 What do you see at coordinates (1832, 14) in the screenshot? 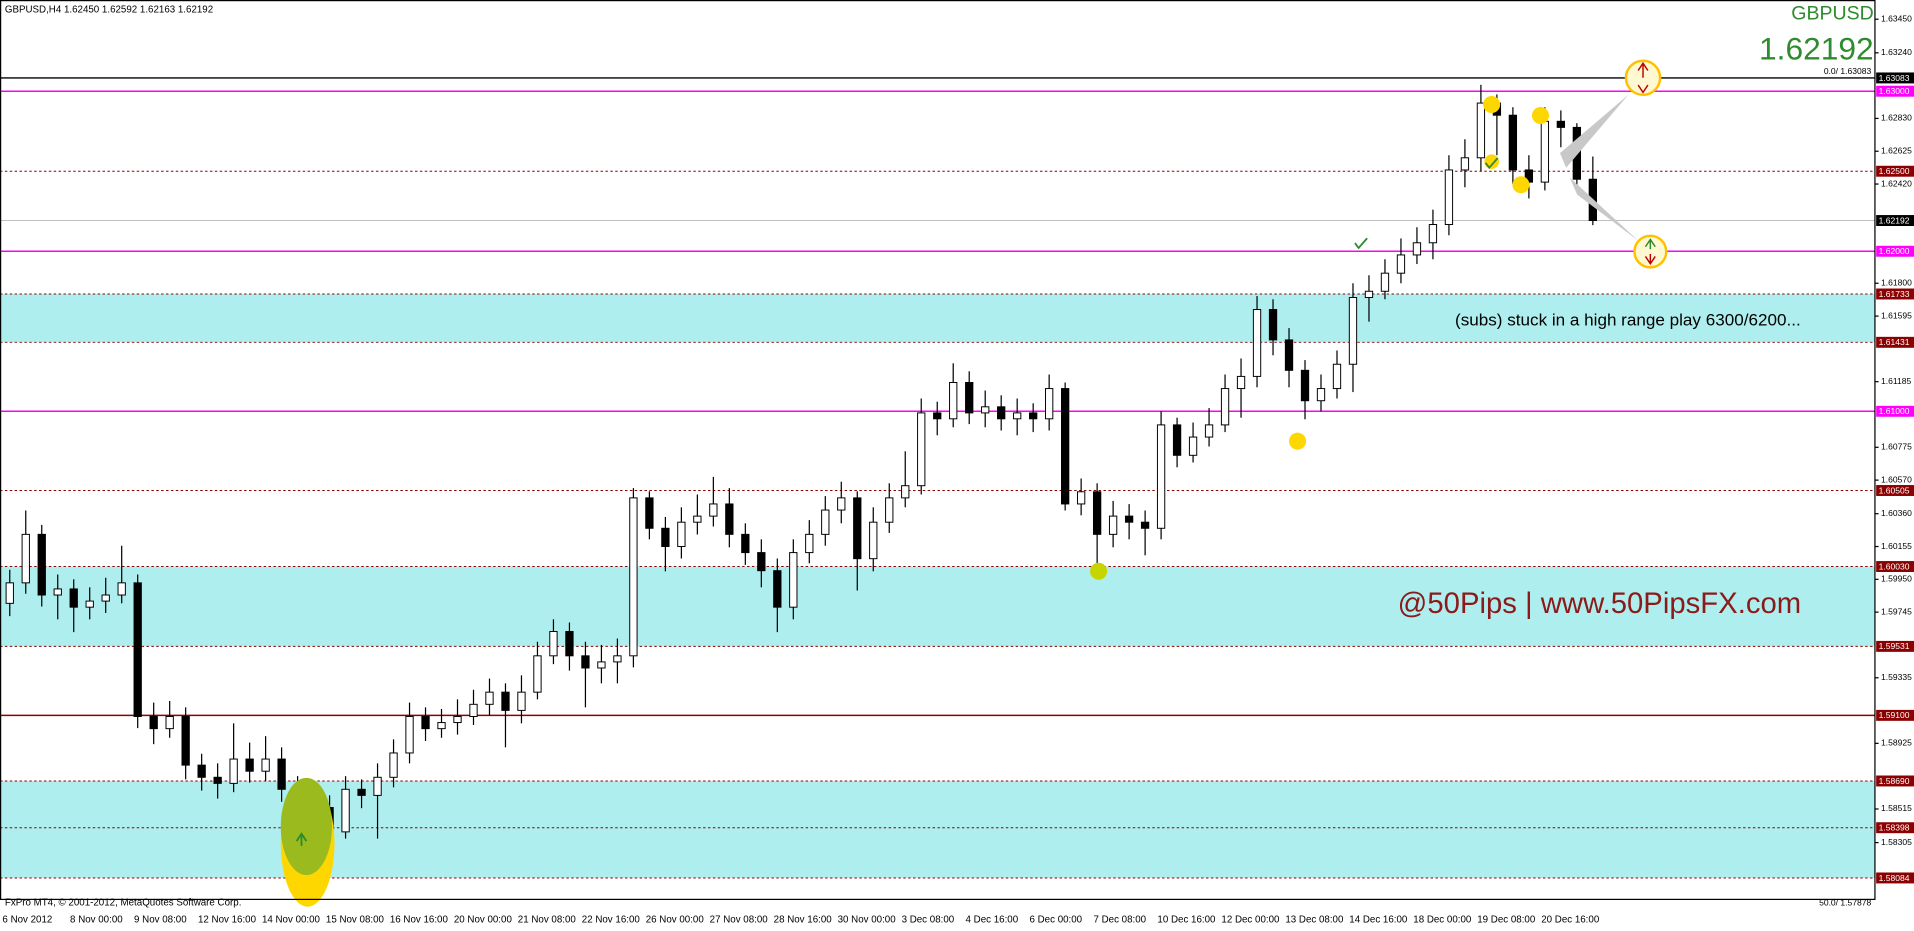
I see `symbol: GBPUSD` at bounding box center [1832, 14].